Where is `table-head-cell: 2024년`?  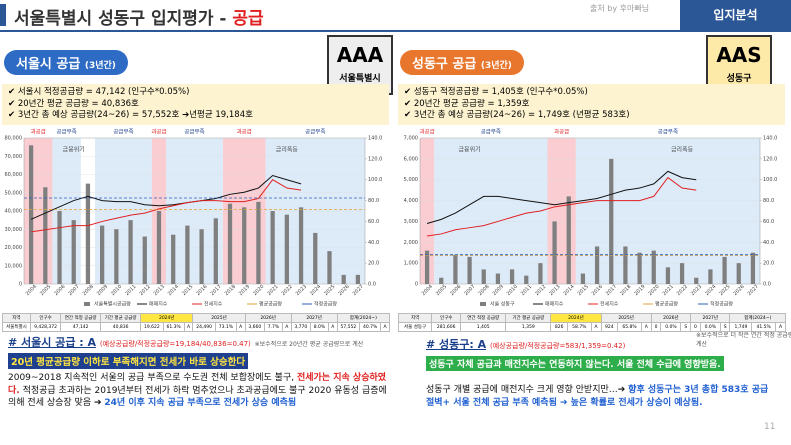
table-head-cell: 2024년 is located at coordinates (167, 318).